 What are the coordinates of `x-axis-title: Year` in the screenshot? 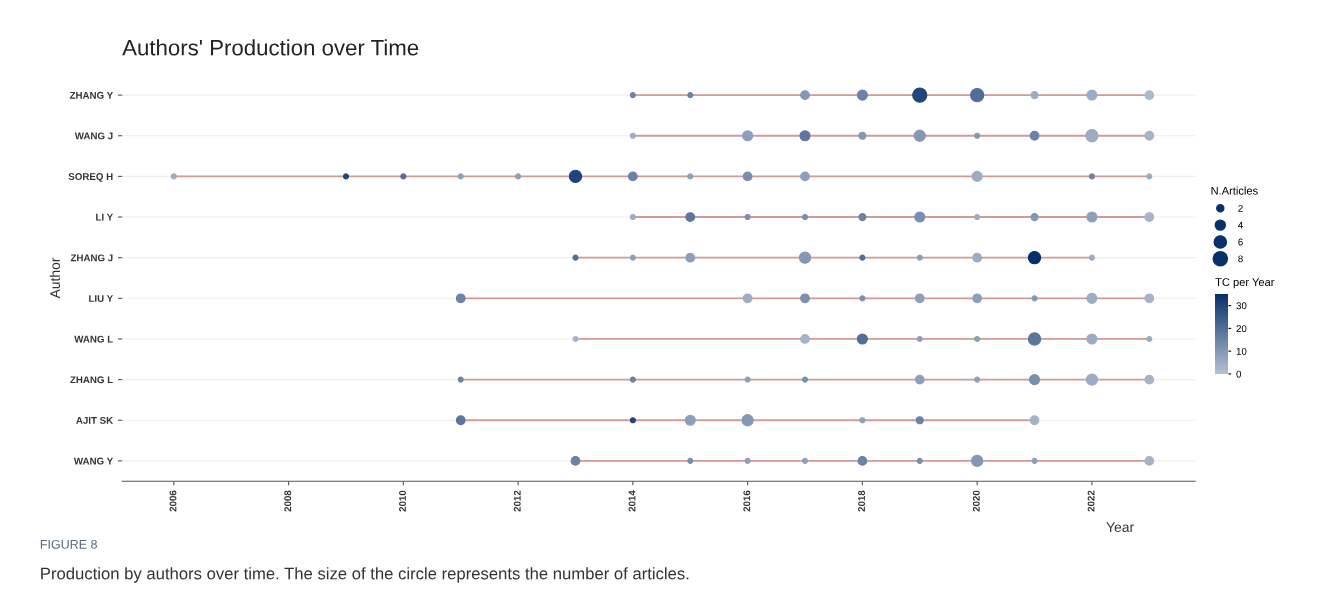 It's located at (1120, 527).